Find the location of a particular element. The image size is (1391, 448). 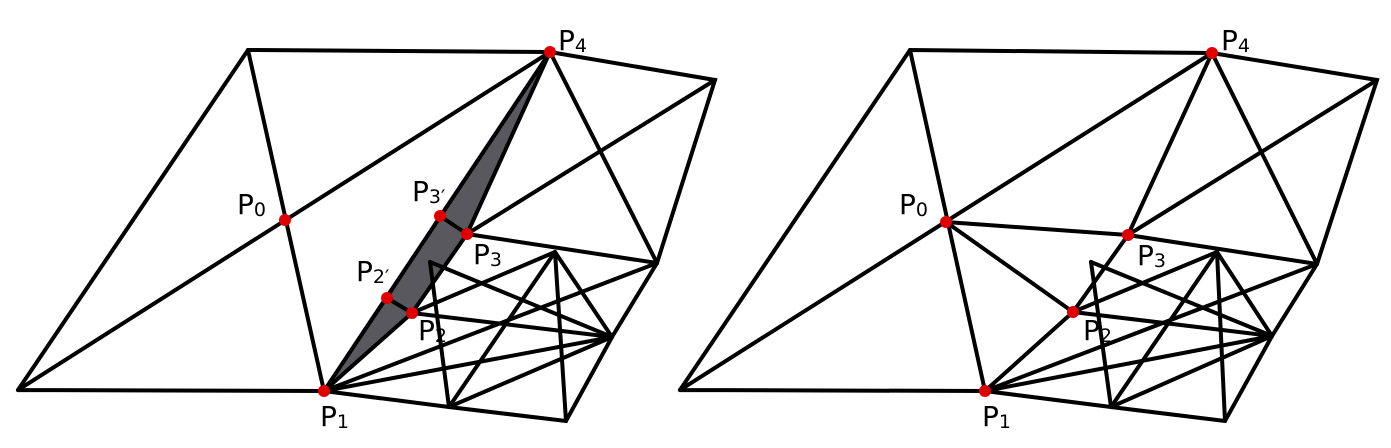

vertex-p2-prime is located at coordinates (387, 298).